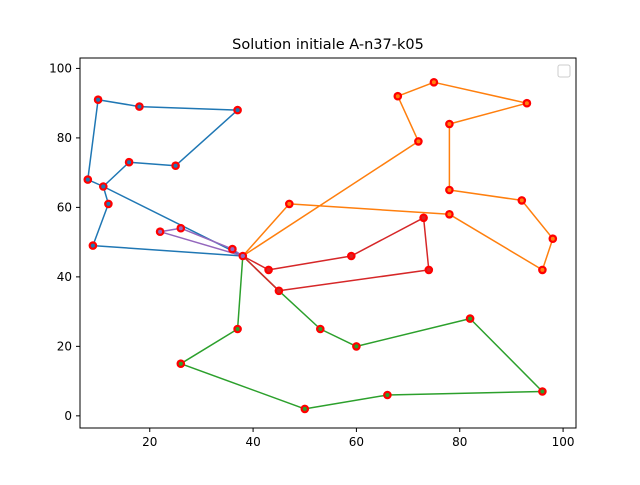 Image resolution: width=640 pixels, height=485 pixels. I want to click on y-tick-label: 80, so click(64, 138).